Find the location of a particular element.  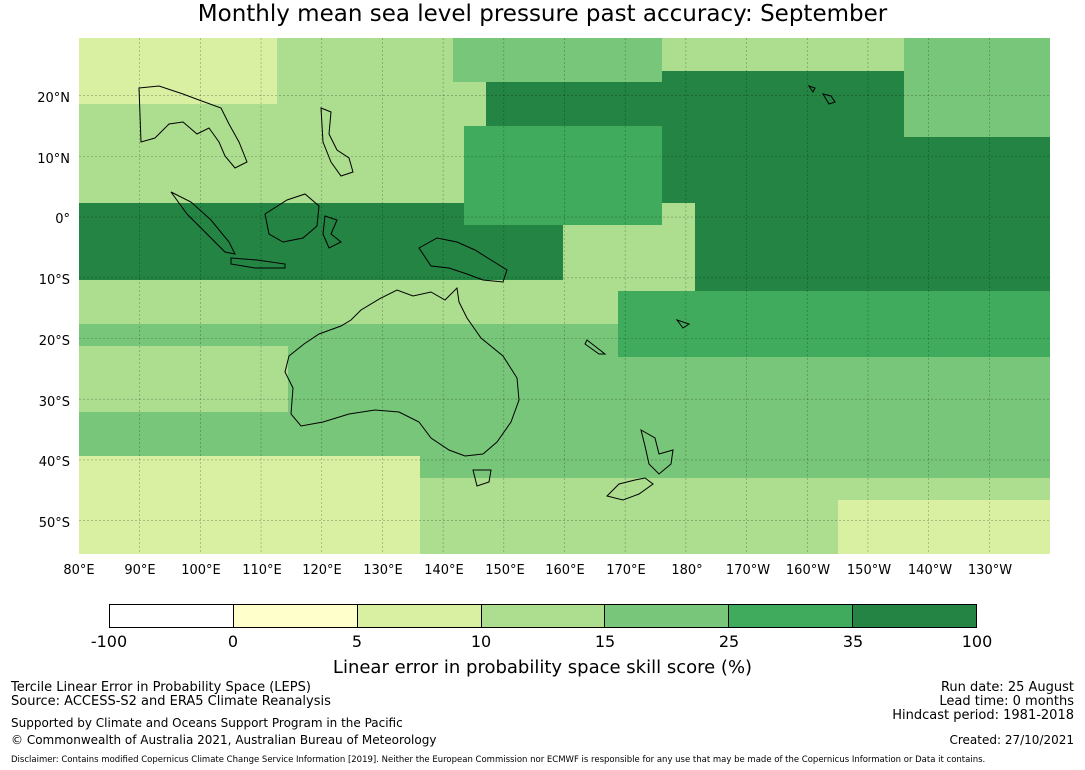

lon-label-170e: 170°E is located at coordinates (626, 570).